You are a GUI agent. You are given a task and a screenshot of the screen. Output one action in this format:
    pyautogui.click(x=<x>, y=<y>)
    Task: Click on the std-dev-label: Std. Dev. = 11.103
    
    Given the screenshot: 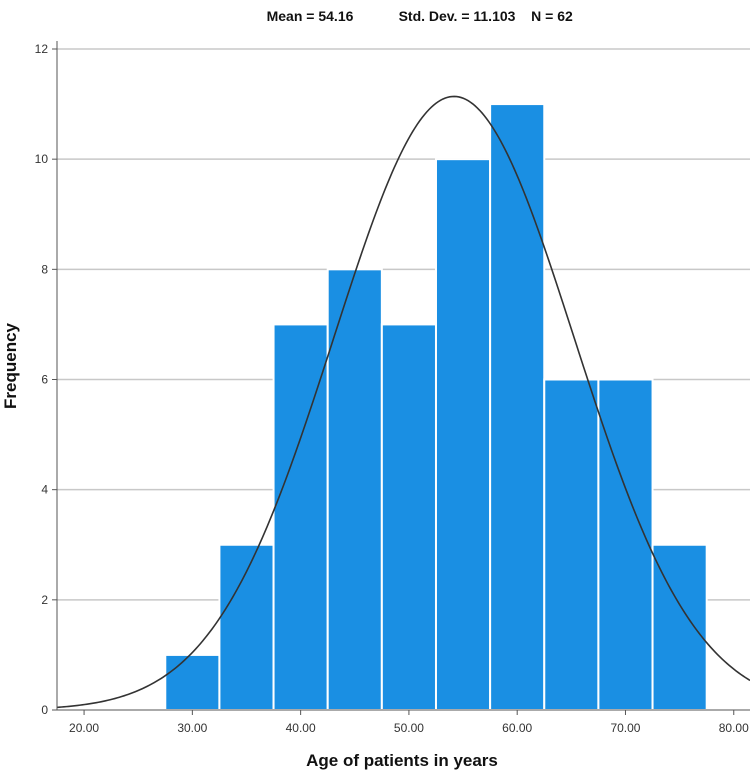 What is the action you would take?
    pyautogui.click(x=457, y=16)
    